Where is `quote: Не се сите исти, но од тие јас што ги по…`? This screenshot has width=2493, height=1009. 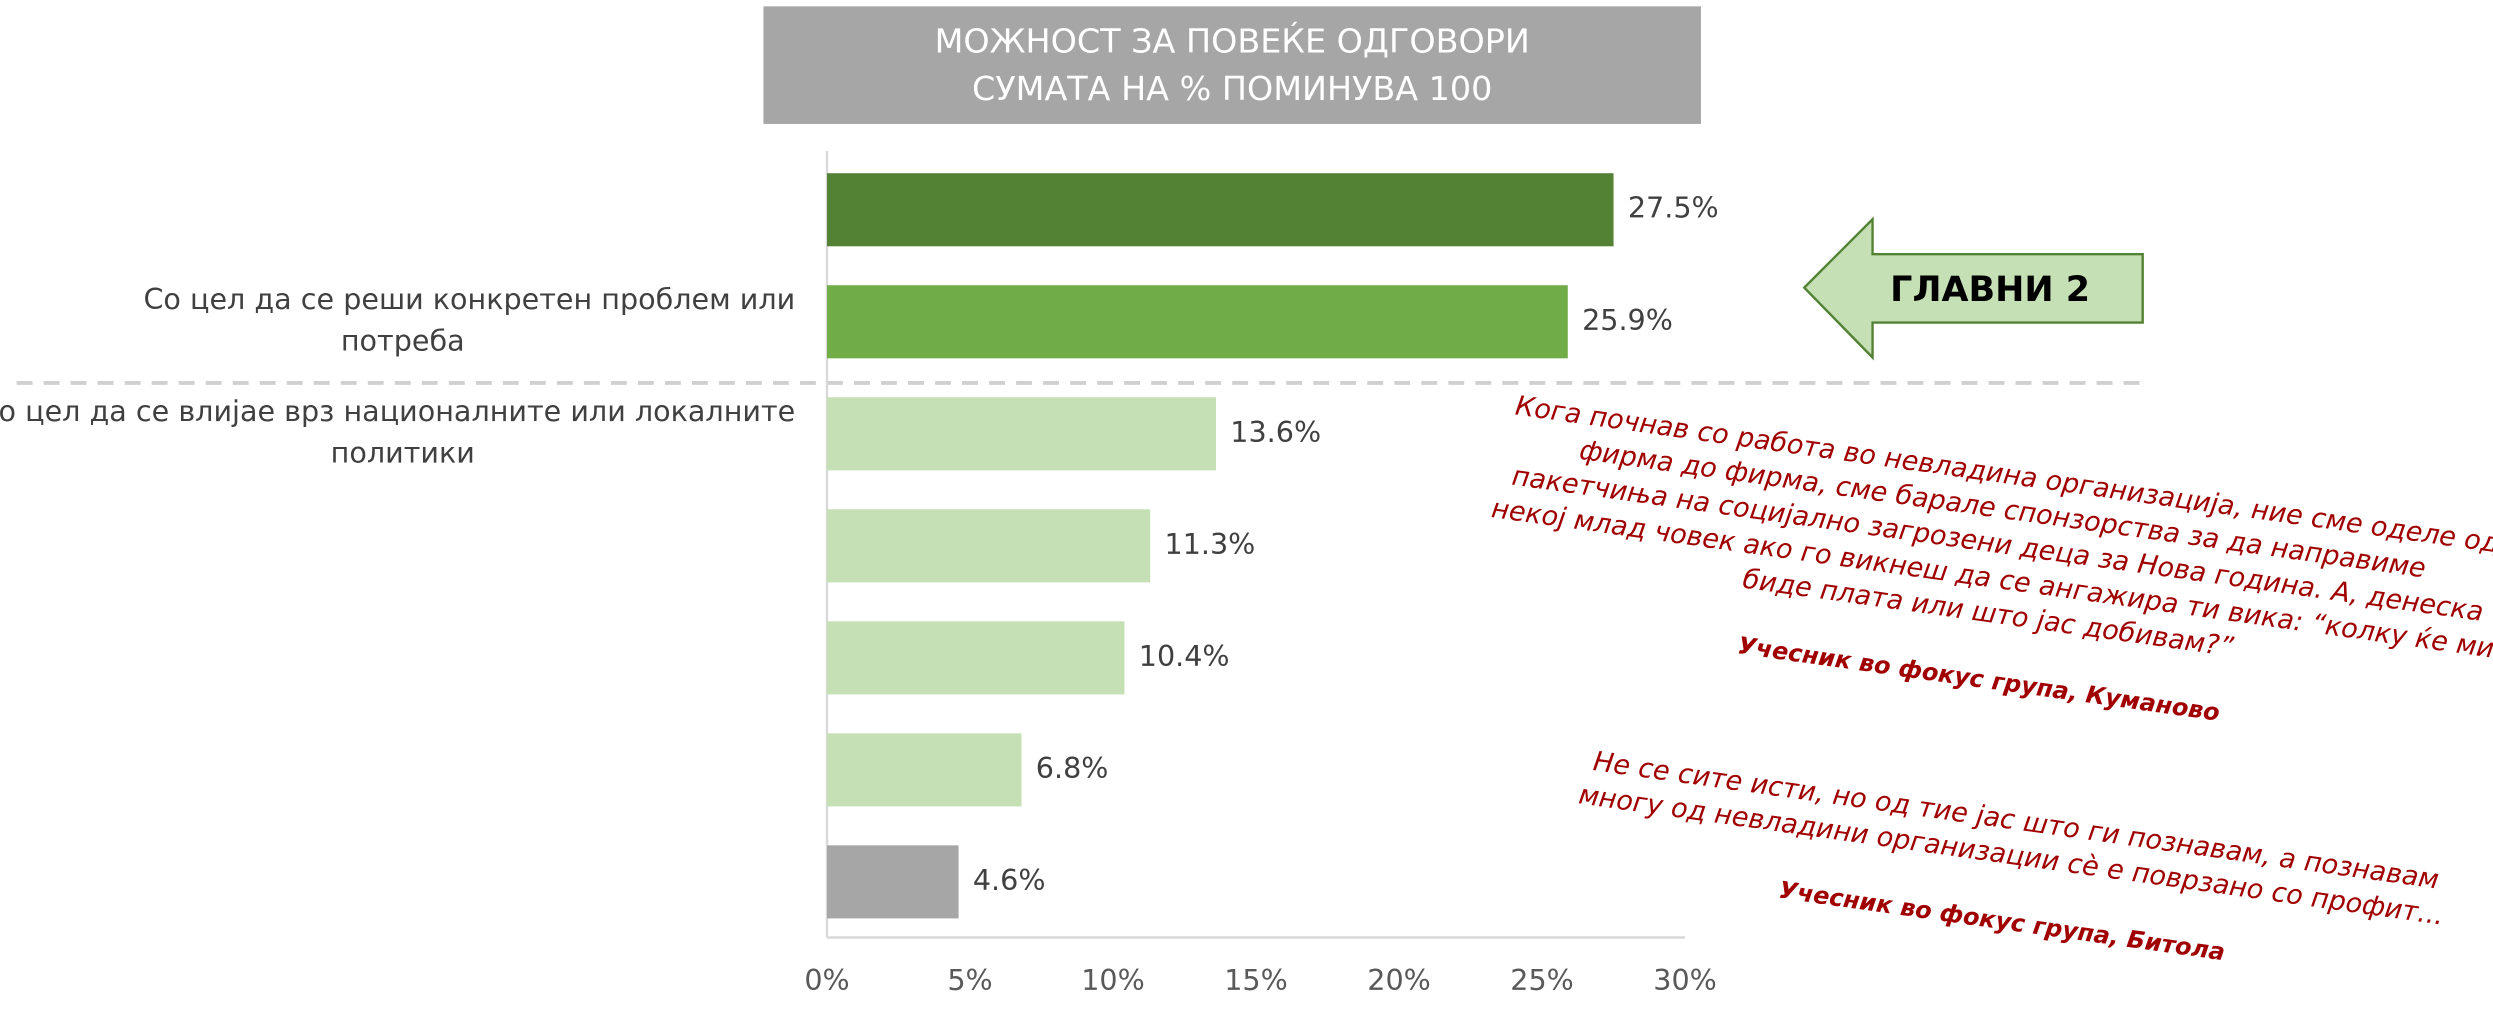 quote: Не се сите исти, но од тие јас што ги по… is located at coordinates (2011, 856).